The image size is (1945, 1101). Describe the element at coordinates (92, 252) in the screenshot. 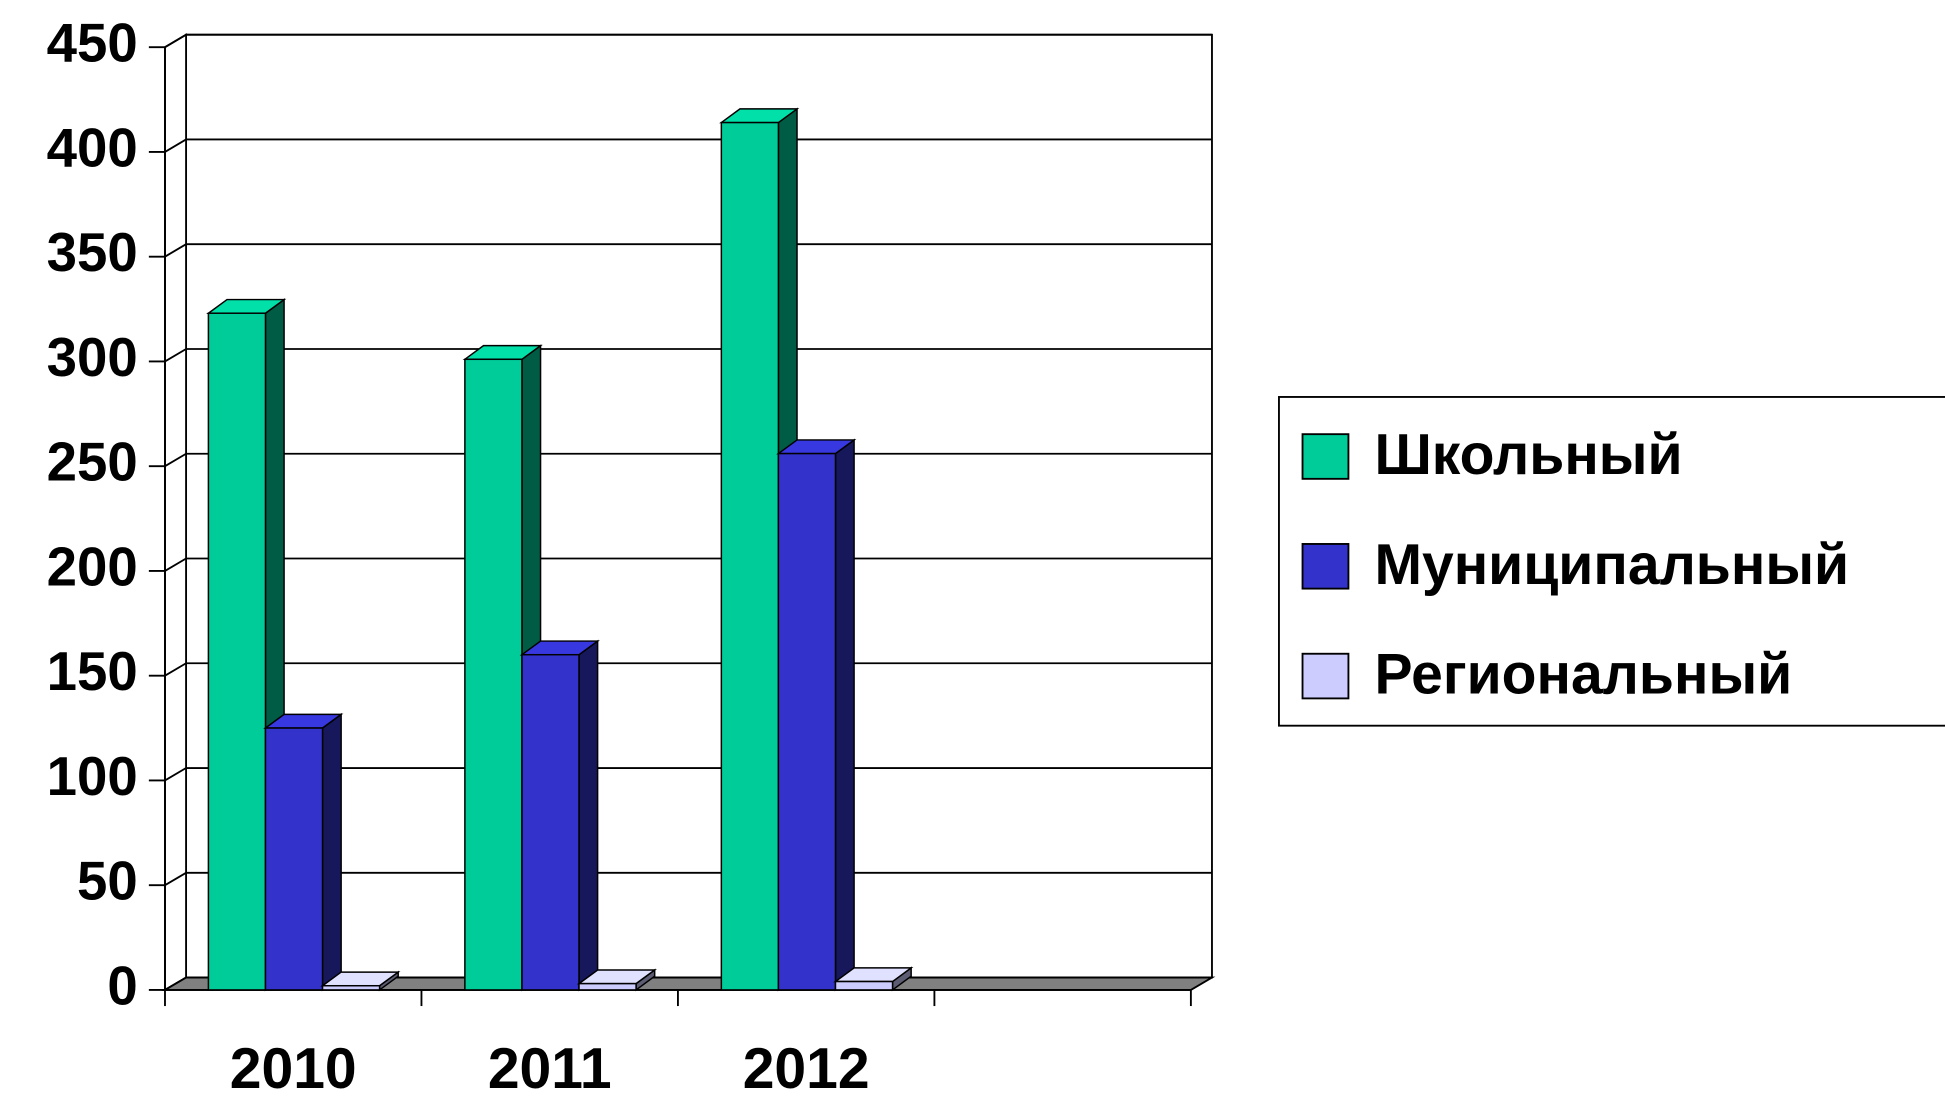

I see `y-tick-label: 350` at that location.